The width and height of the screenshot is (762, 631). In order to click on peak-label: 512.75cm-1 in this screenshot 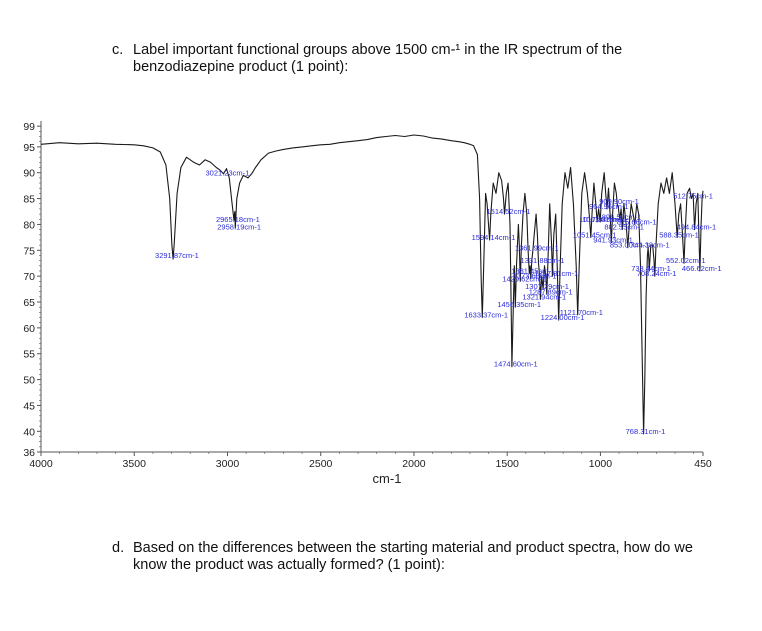, I will do `click(693, 196)`.